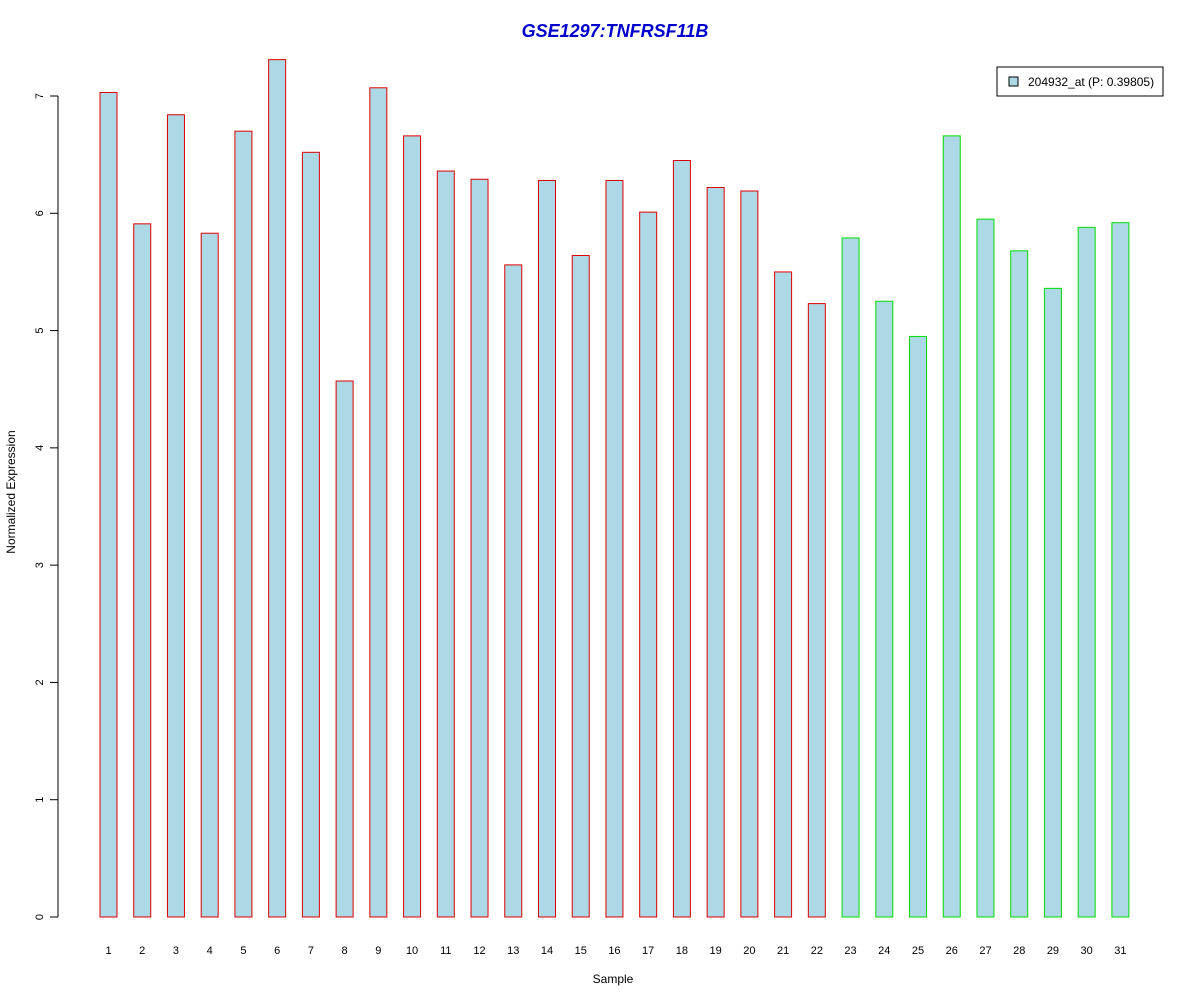 The width and height of the screenshot is (1200, 1005). Describe the element at coordinates (547, 951) in the screenshot. I see `x-tick-label: 14` at that location.